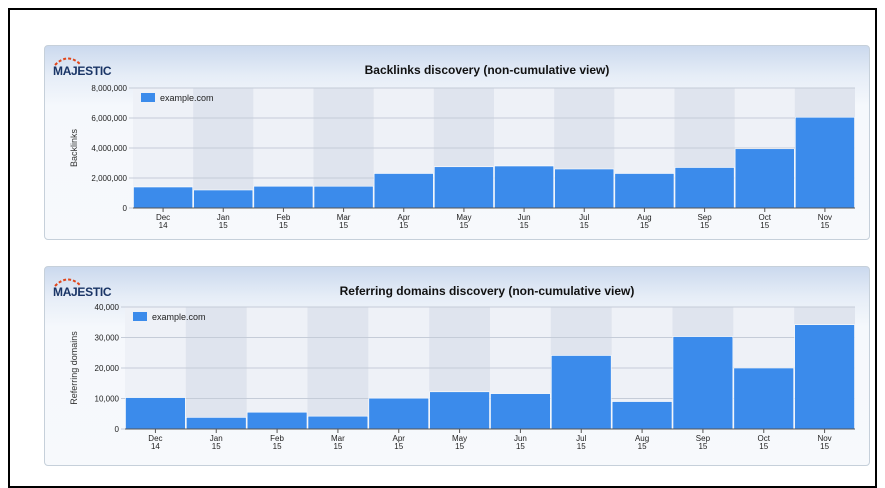 The image size is (885, 488). I want to click on y-tick-label: 40,000, so click(107, 307).